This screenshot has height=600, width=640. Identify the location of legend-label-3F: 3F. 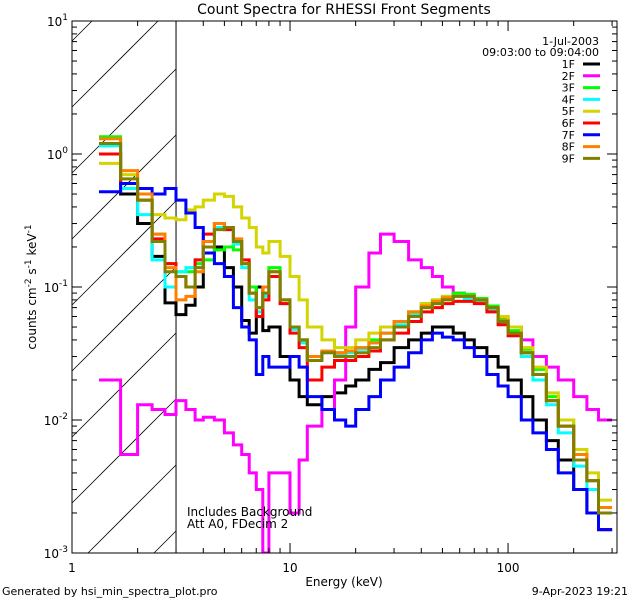
(568, 88).